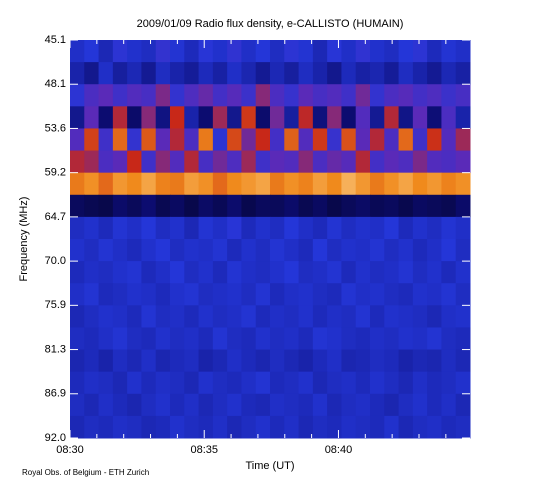 This screenshot has height=480, width=540. I want to click on y-tick-label: 81.3, so click(55, 349).